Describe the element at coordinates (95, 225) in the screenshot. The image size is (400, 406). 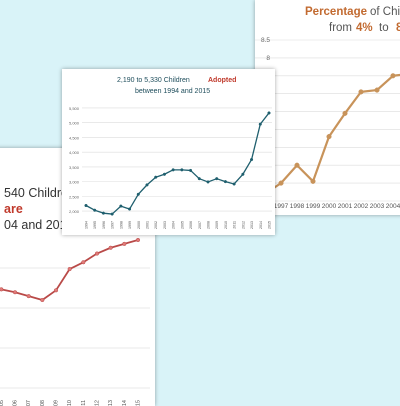
I see `x-tick-label: 1995` at that location.